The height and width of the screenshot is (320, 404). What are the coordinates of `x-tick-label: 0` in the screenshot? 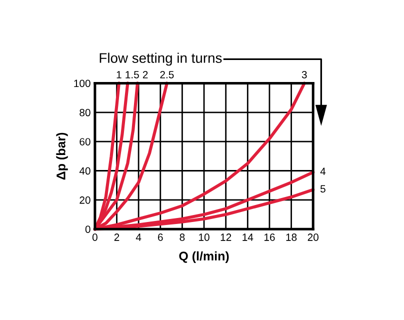 It's located at (95, 237).